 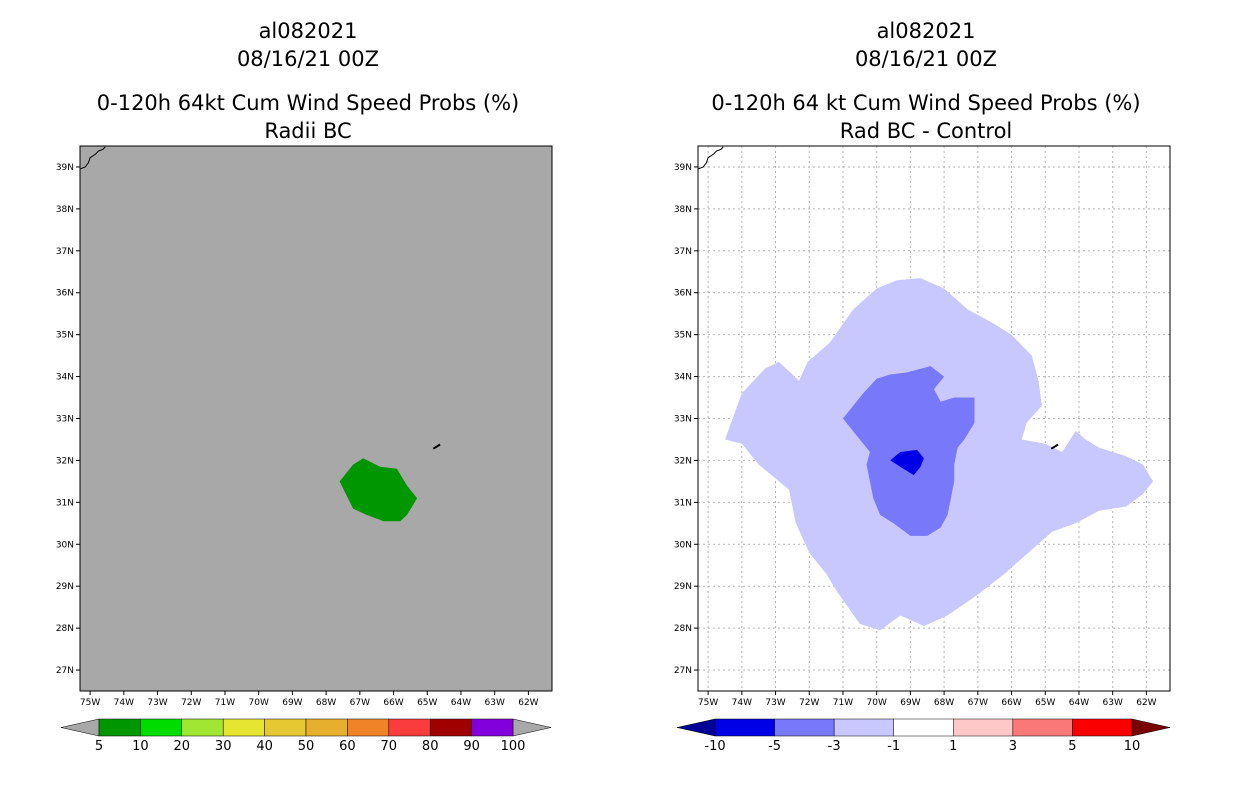 I want to click on colorbar-label: -5, so click(x=774, y=746).